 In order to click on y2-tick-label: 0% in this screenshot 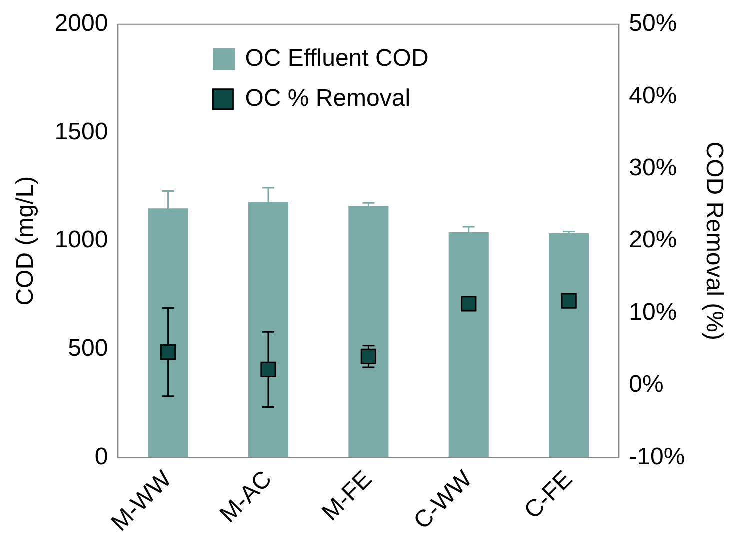, I will do `click(646, 384)`.